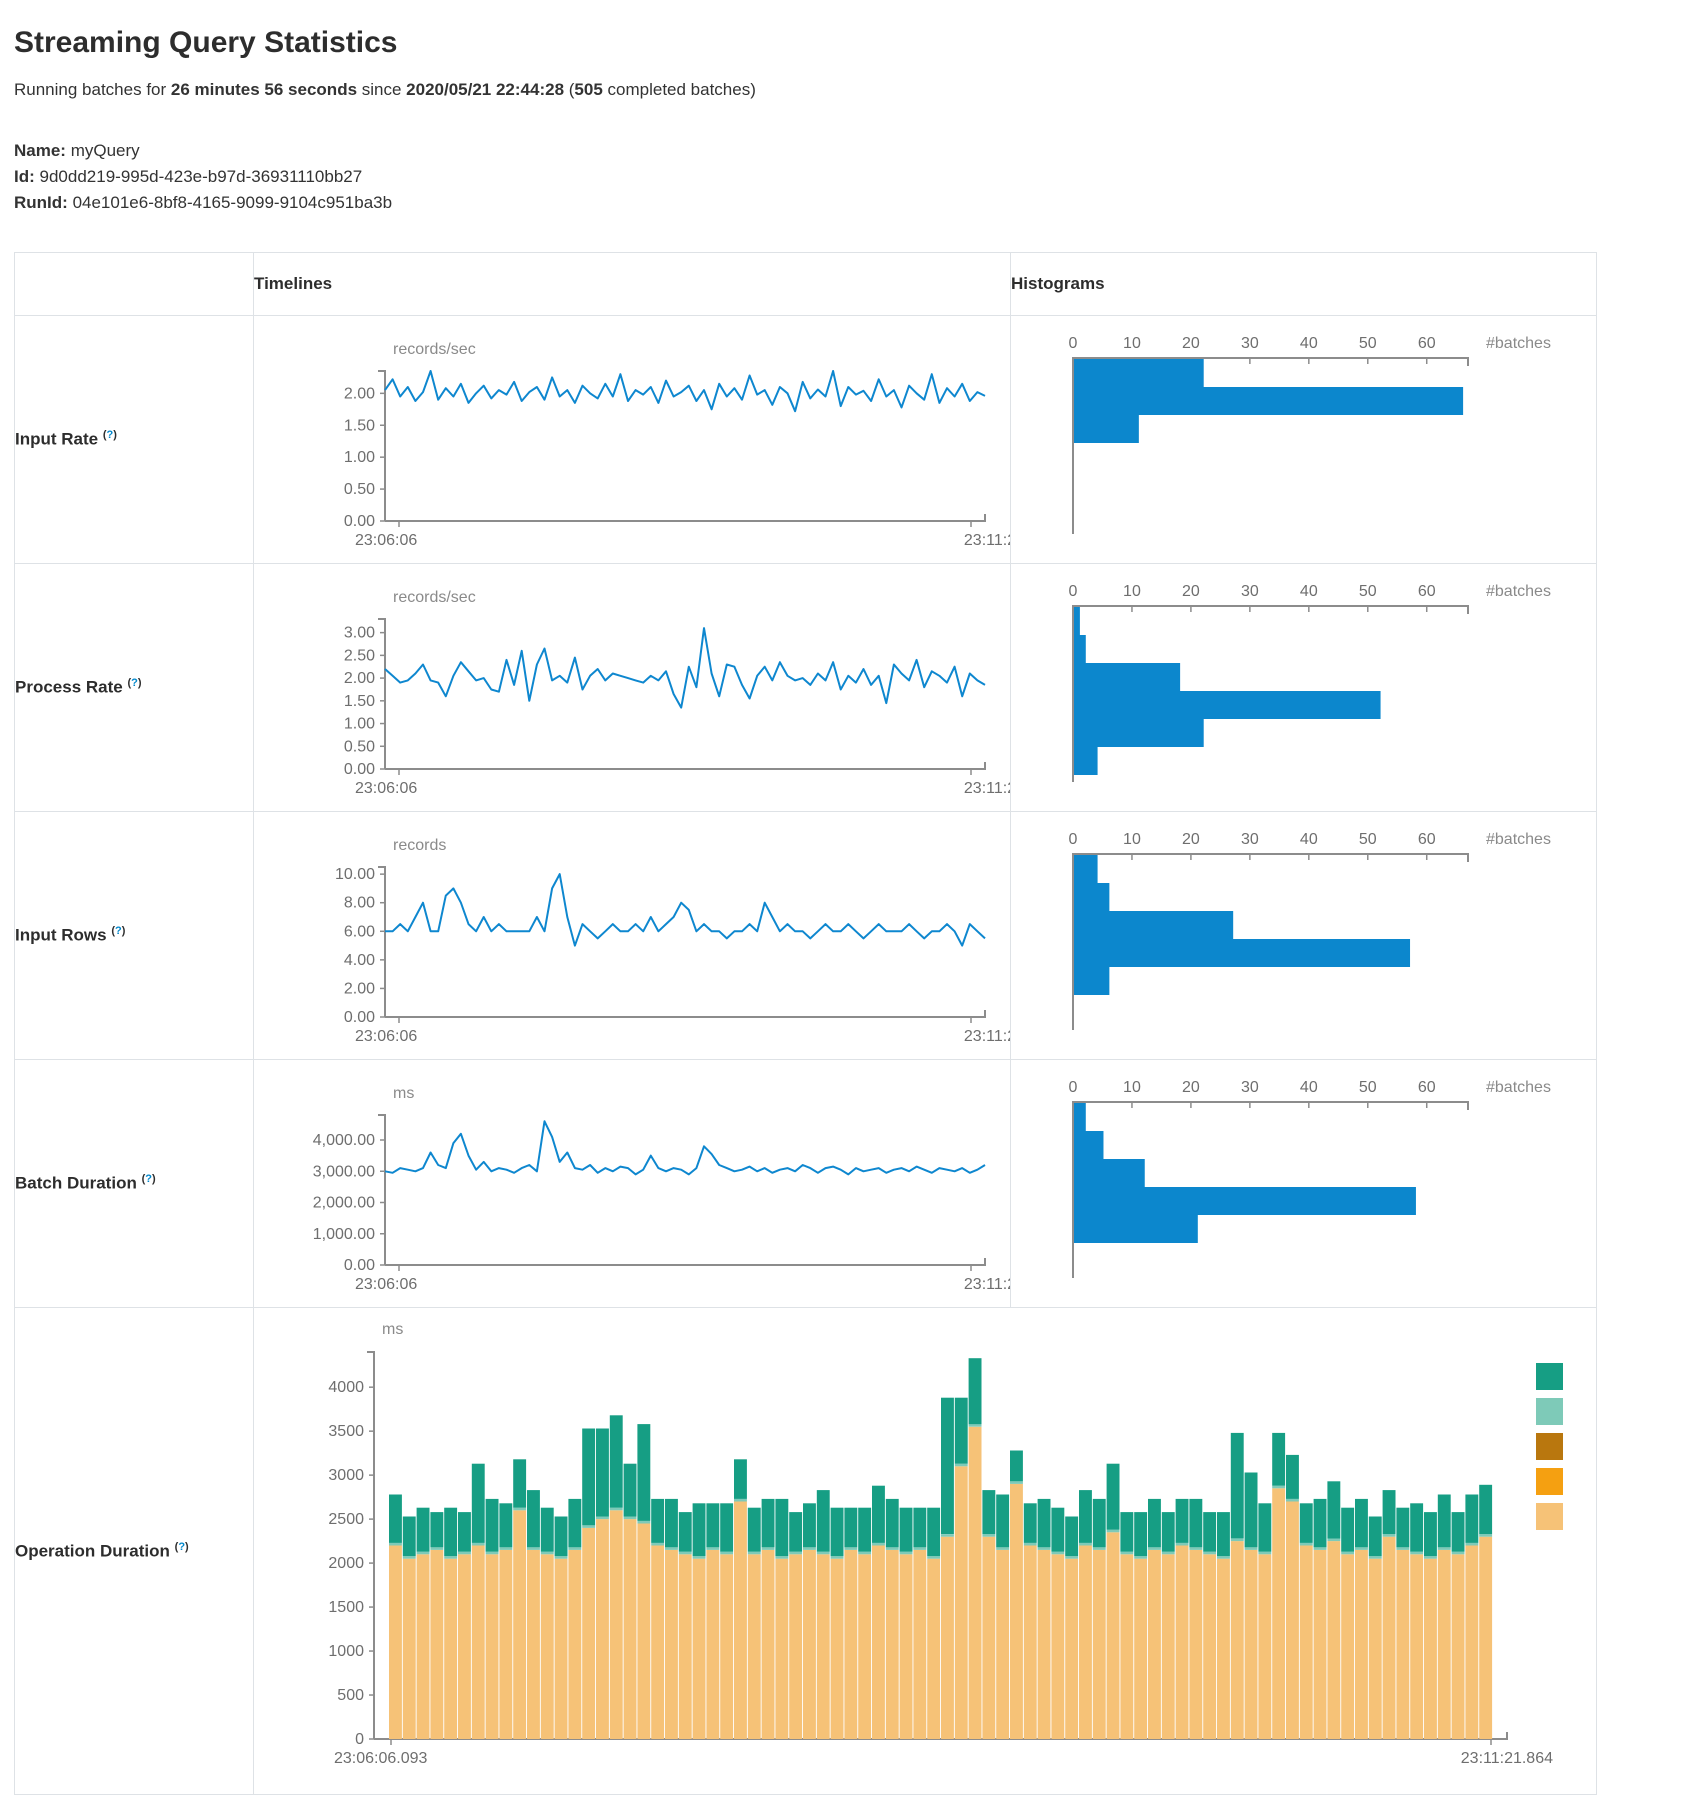 Image resolution: width=1693 pixels, height=1820 pixels. What do you see at coordinates (61, 935) in the screenshot?
I see `row-label-text: Input Rows` at bounding box center [61, 935].